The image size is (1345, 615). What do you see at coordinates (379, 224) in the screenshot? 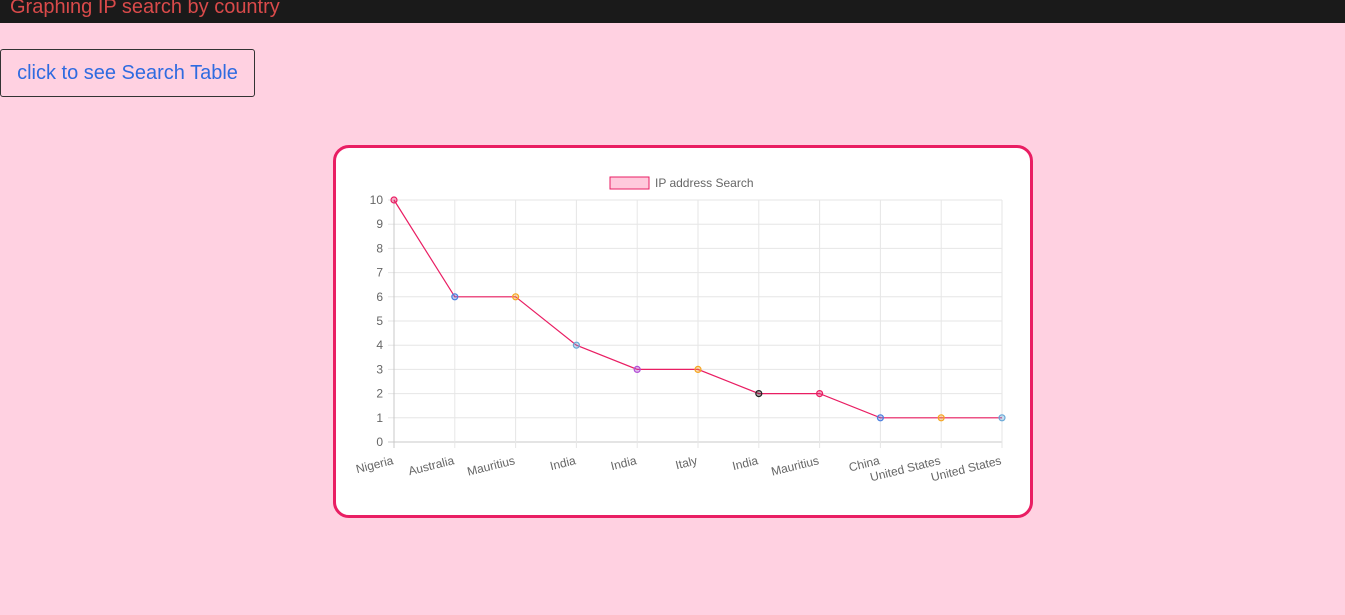
I see `y-tick-label: 9` at bounding box center [379, 224].